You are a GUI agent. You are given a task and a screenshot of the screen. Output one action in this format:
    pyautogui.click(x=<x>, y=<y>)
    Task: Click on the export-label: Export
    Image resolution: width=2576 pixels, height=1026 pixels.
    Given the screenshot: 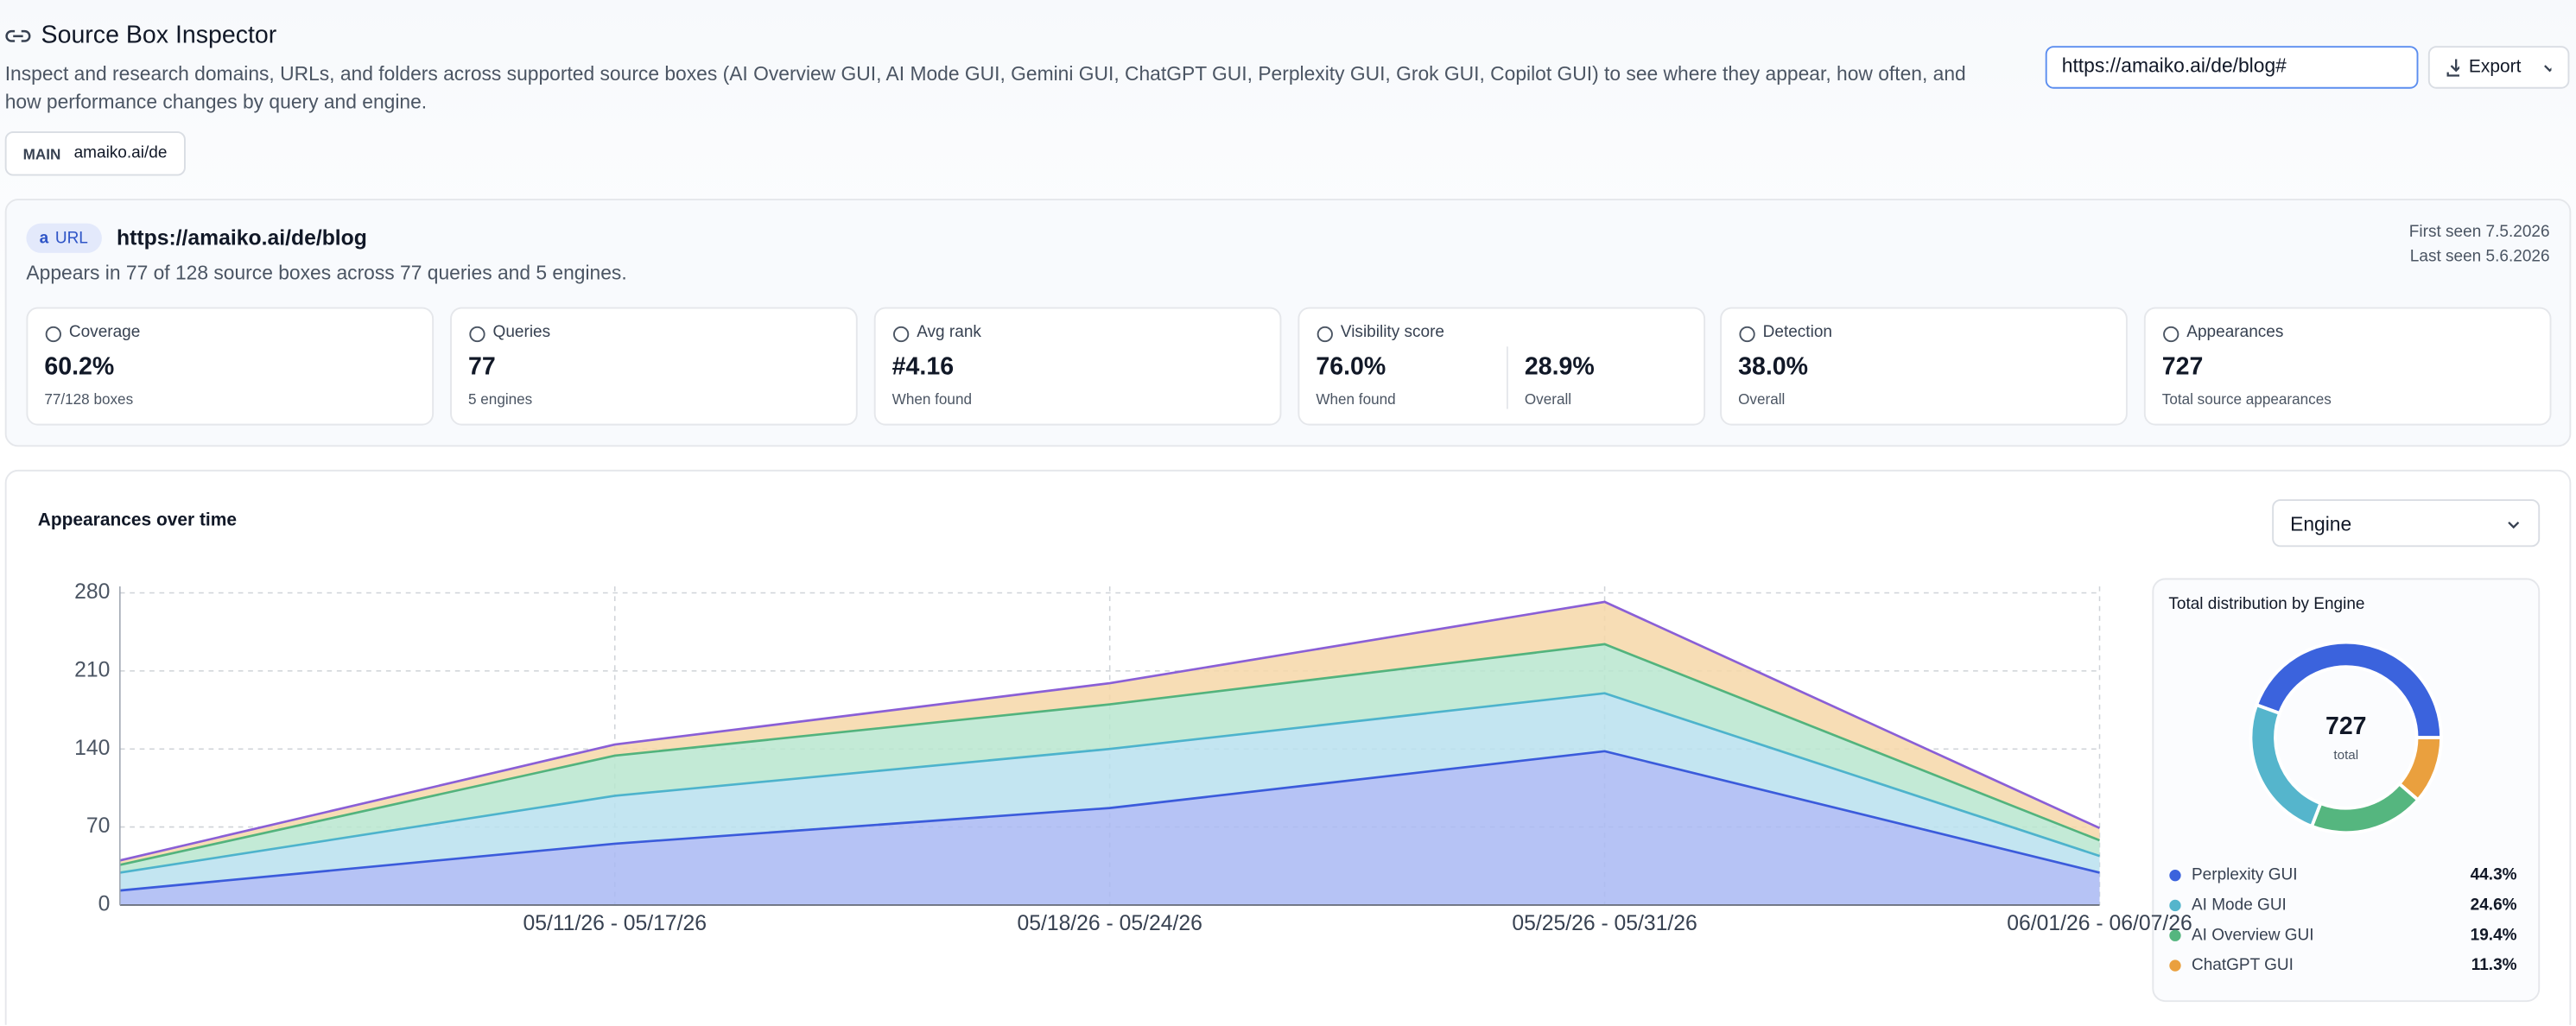 What is the action you would take?
    pyautogui.click(x=2495, y=67)
    